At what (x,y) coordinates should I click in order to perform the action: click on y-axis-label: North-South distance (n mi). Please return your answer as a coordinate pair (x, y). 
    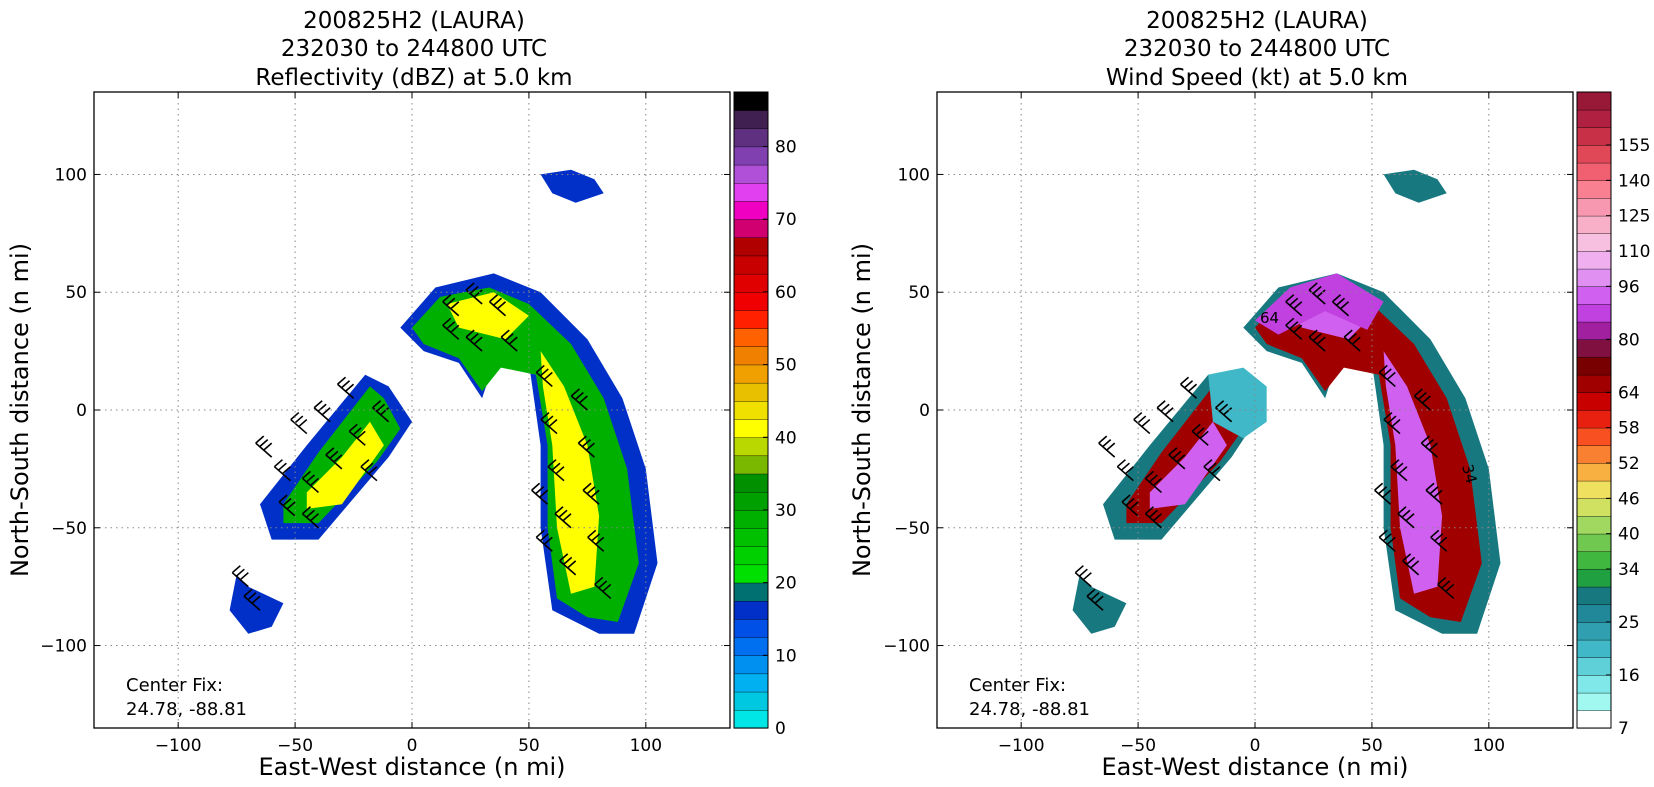
    Looking at the image, I should click on (20, 410).